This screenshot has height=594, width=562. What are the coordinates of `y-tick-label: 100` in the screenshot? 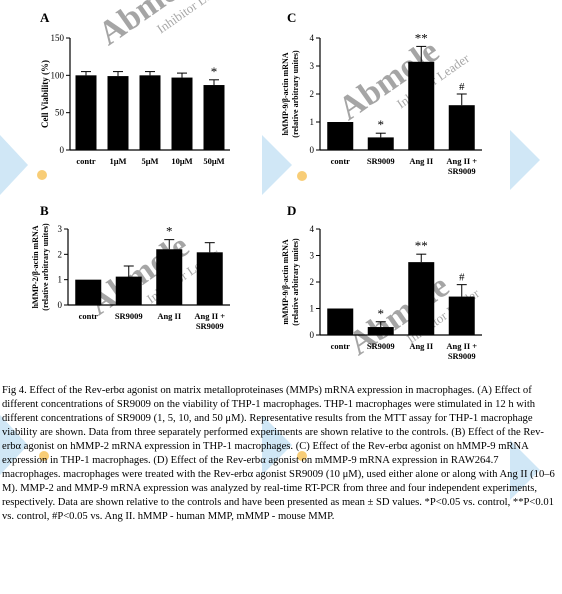 It's located at (58, 75).